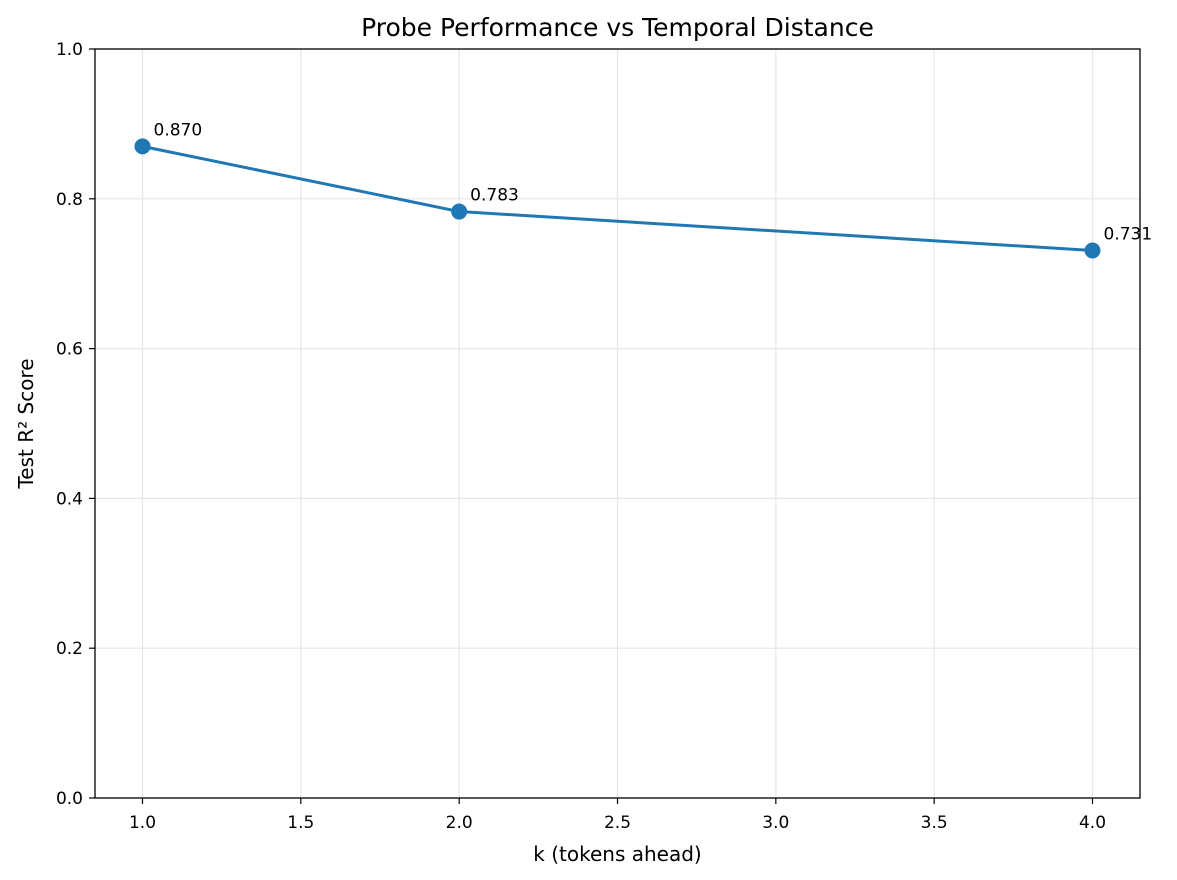  What do you see at coordinates (69, 649) in the screenshot?
I see `y-tick-label: 0.2` at bounding box center [69, 649].